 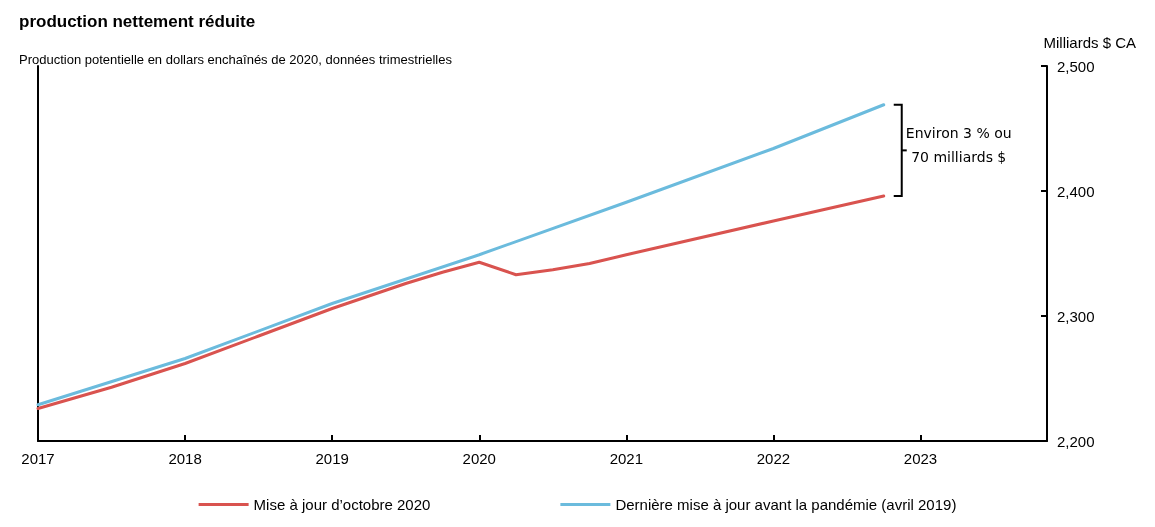 I want to click on annotation: Environ 3 % ou 70 milliards $, so click(x=958, y=145).